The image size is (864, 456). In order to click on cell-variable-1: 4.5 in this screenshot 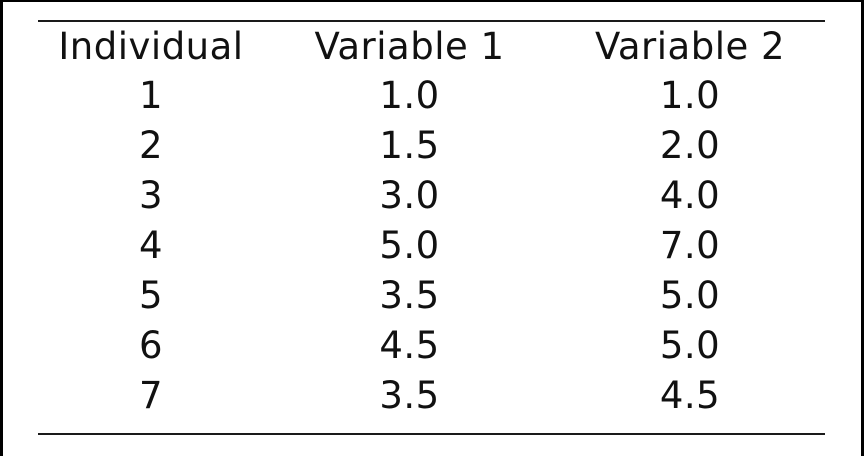, I will do `click(409, 345)`.